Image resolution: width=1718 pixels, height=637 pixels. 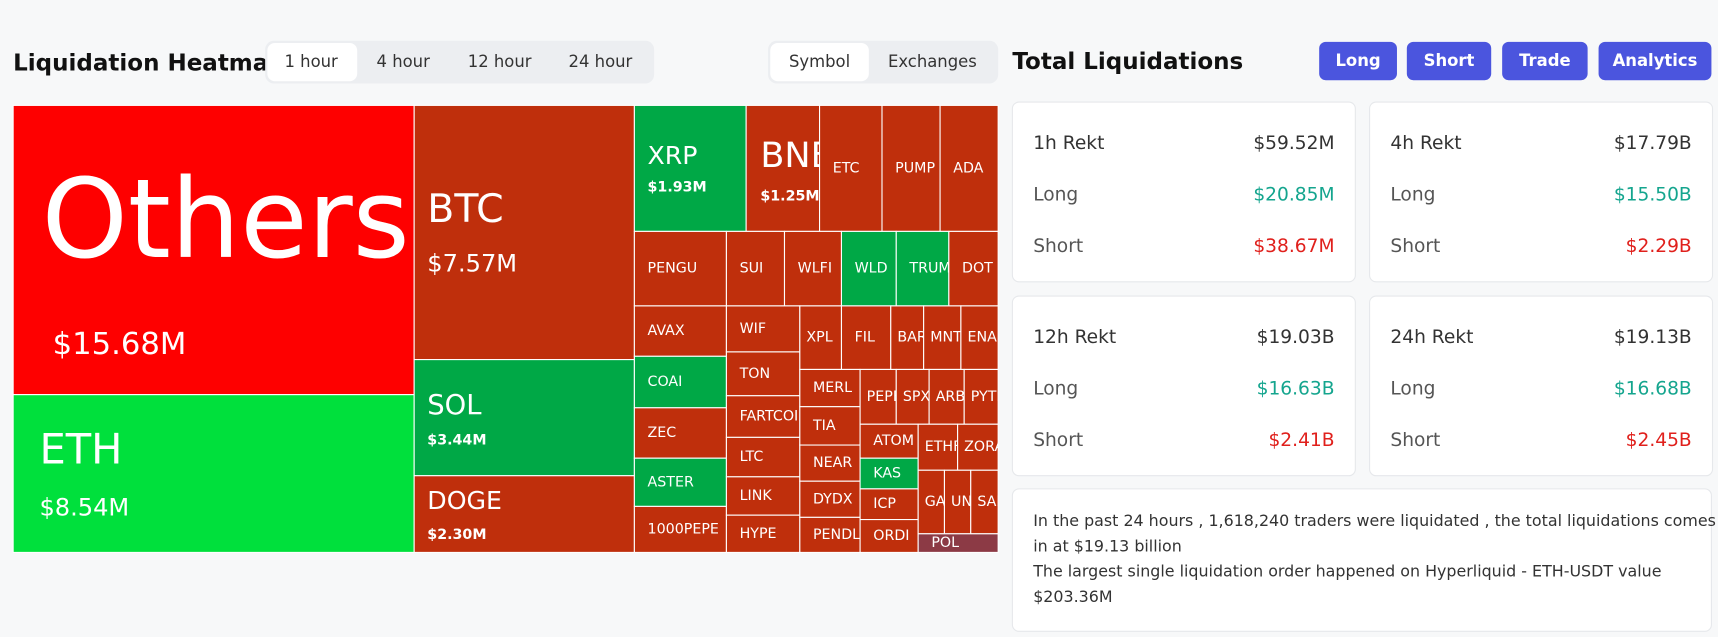 I want to click on heatmap-cell: ETC, so click(x=851, y=168).